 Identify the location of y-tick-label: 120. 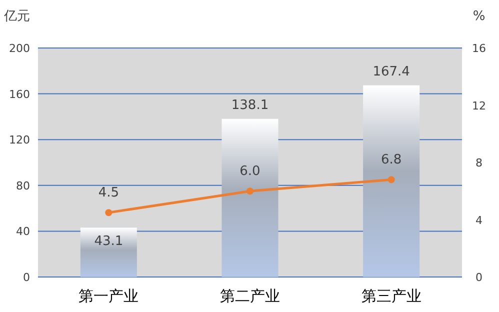
(19, 140).